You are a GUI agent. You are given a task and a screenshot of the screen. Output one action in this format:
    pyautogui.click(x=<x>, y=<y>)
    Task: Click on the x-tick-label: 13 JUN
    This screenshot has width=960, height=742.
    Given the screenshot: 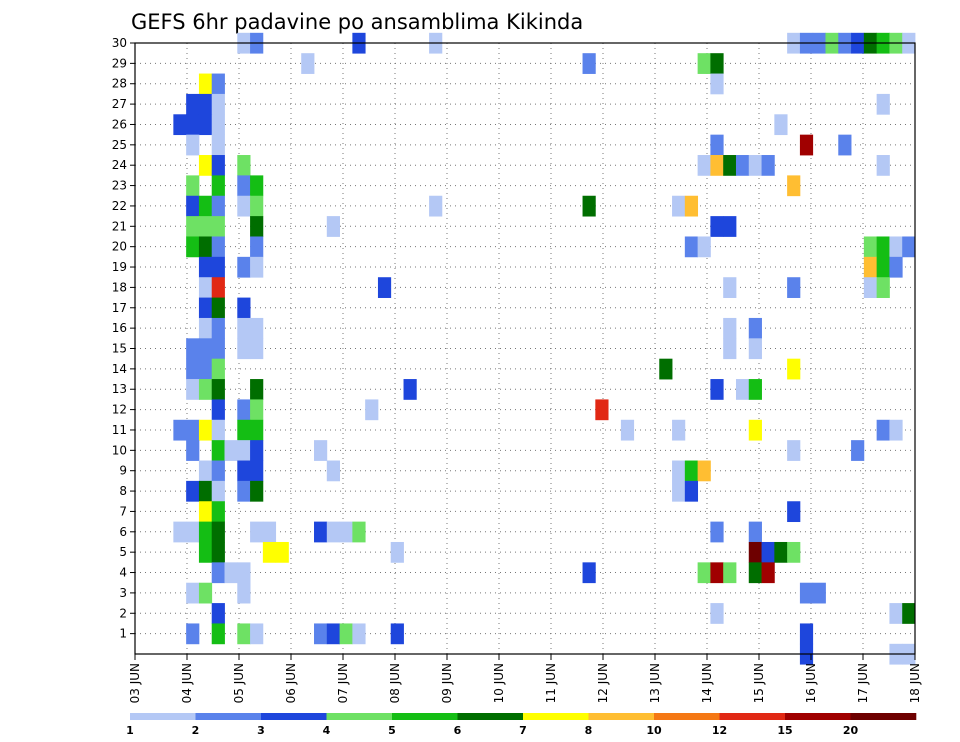 What is the action you would take?
    pyautogui.click(x=655, y=683)
    